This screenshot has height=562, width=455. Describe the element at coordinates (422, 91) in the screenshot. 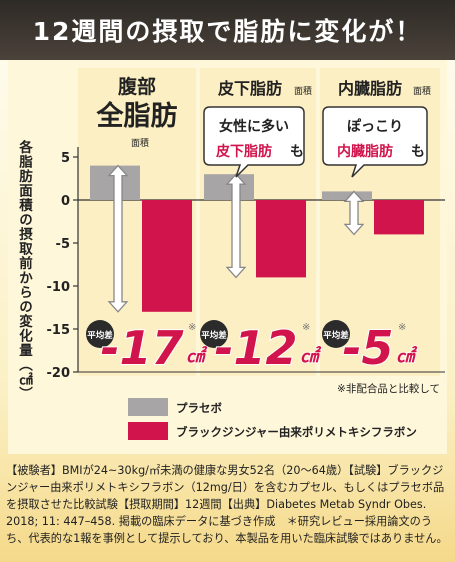

I see `group-header-3-sub: 面積` at that location.